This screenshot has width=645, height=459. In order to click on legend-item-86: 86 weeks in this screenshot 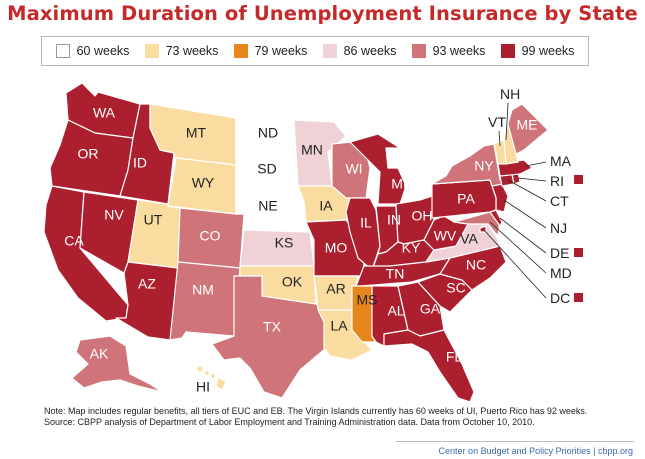, I will do `click(359, 51)`.